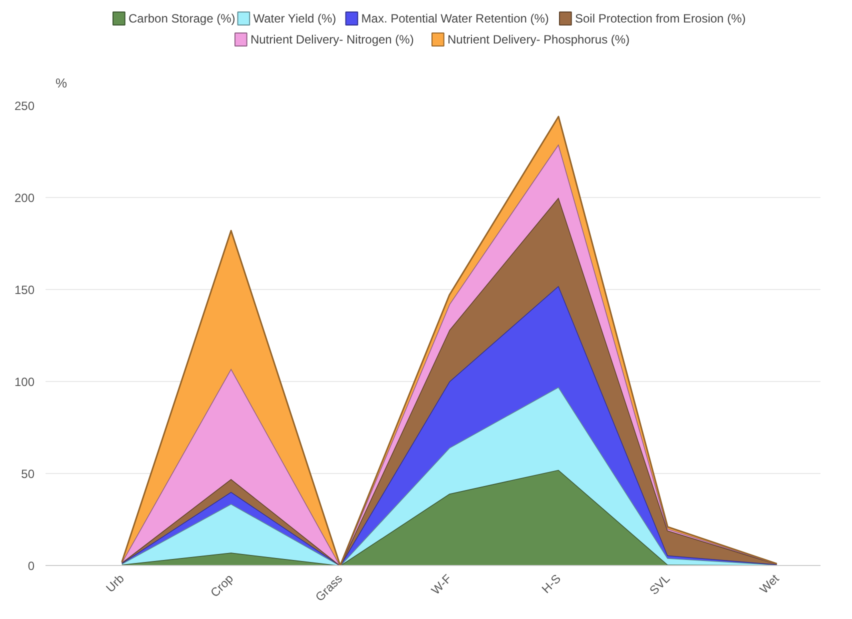 This screenshot has height=619, width=852. Describe the element at coordinates (455, 19) in the screenshot. I see `legend-label: Max. Potential Water Retention (%)` at that location.